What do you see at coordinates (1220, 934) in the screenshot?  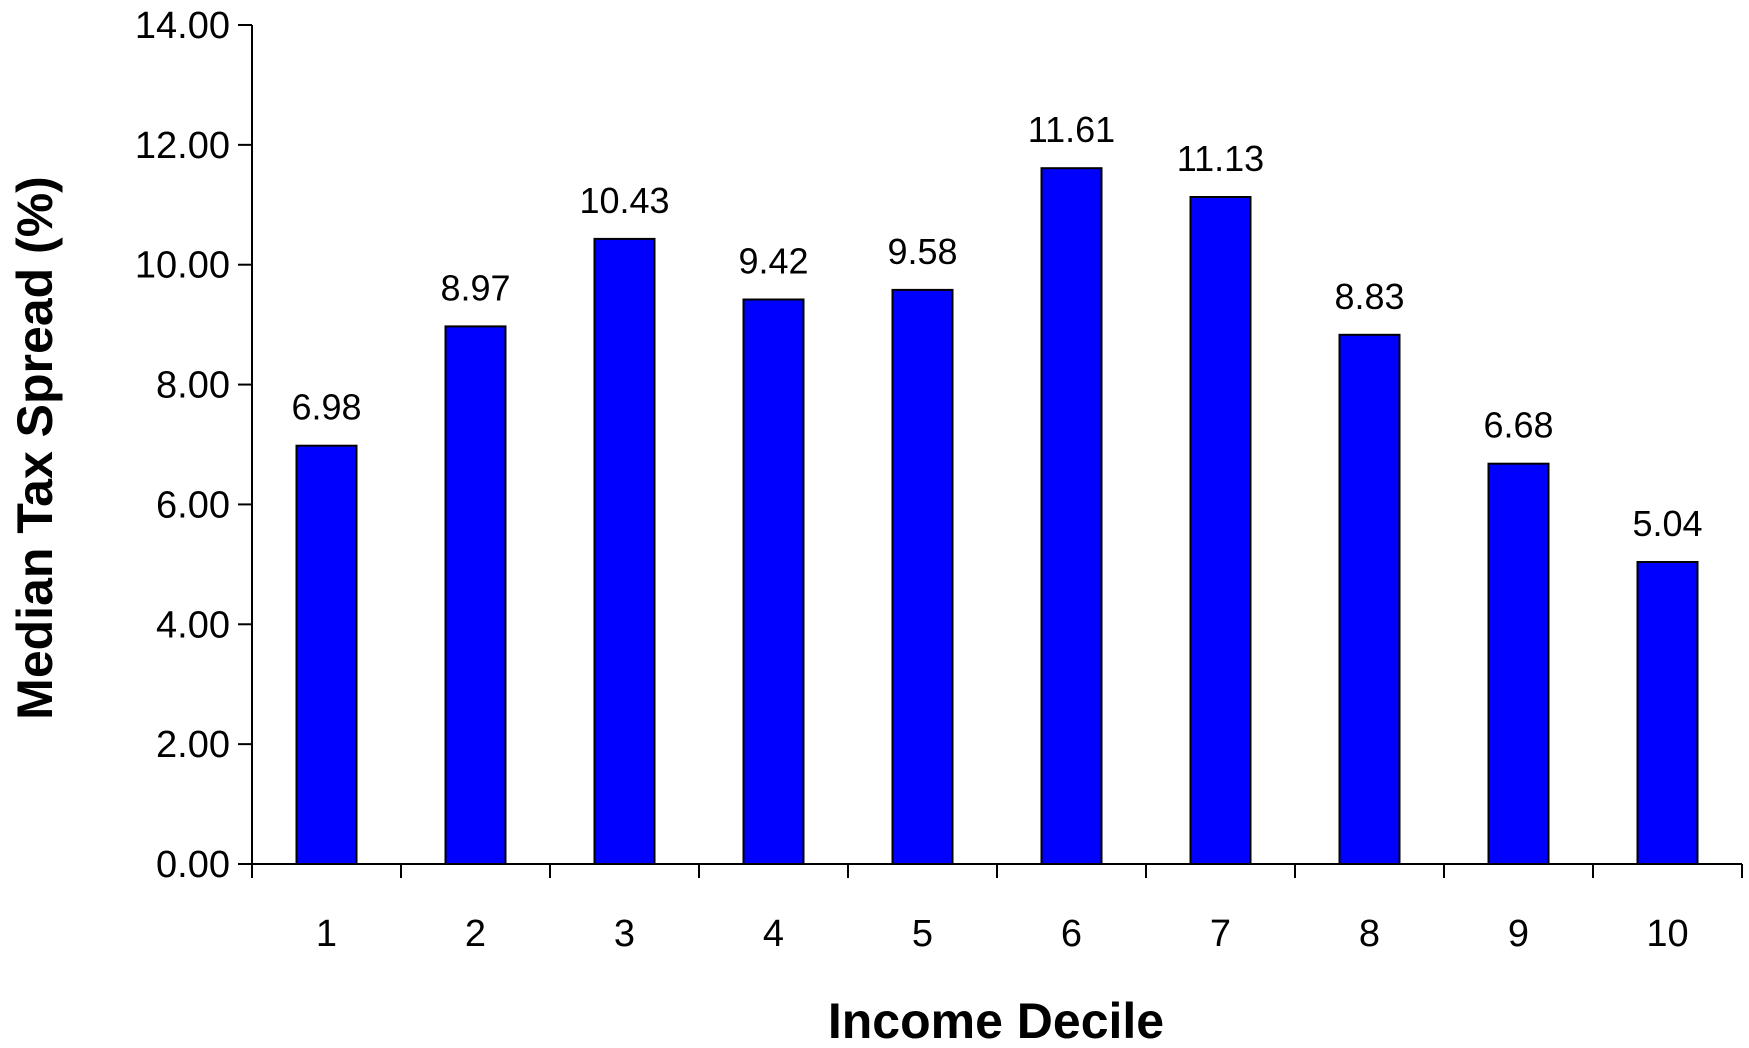 I see `x-tick-label-7: 7` at bounding box center [1220, 934].